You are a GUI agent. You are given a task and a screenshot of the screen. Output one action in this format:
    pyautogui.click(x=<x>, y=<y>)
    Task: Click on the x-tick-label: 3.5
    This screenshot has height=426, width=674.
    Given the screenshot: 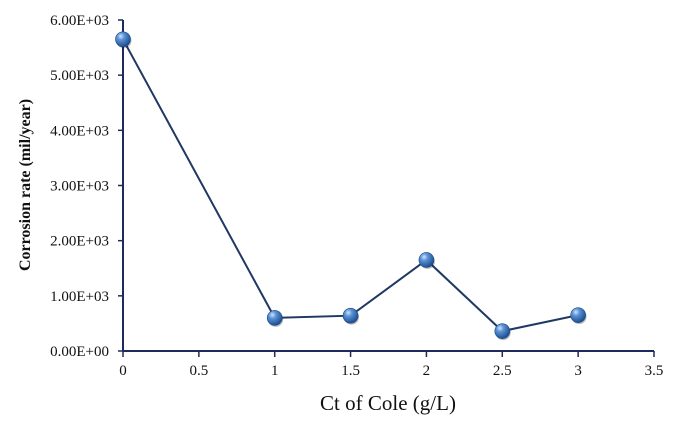 What is the action you would take?
    pyautogui.click(x=654, y=371)
    